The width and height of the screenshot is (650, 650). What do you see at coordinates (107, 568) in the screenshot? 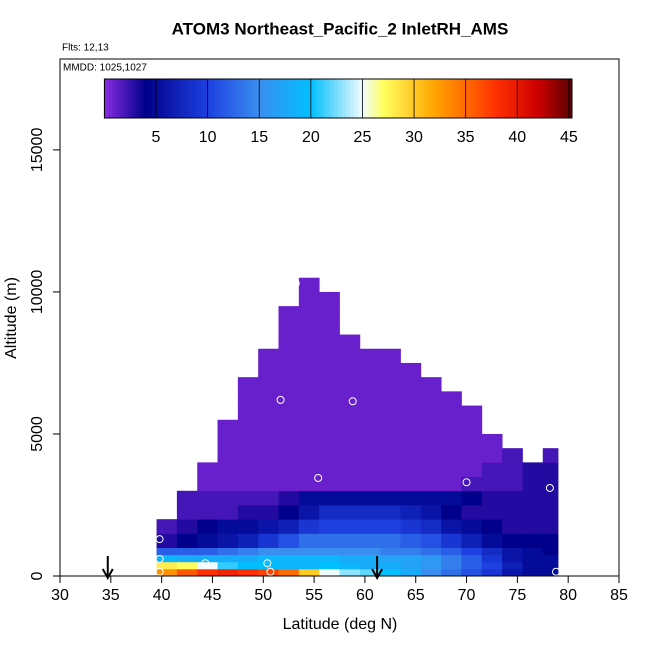
I see `arrow` at bounding box center [107, 568].